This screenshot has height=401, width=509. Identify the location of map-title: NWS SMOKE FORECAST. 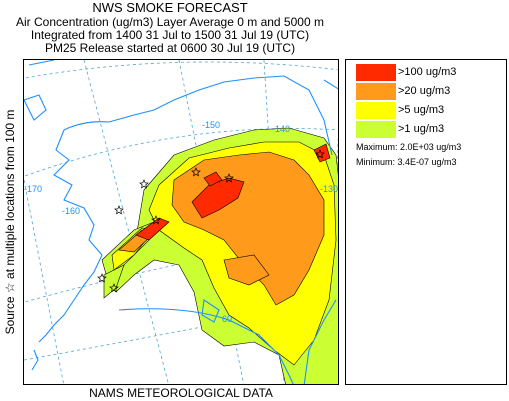
(170, 7).